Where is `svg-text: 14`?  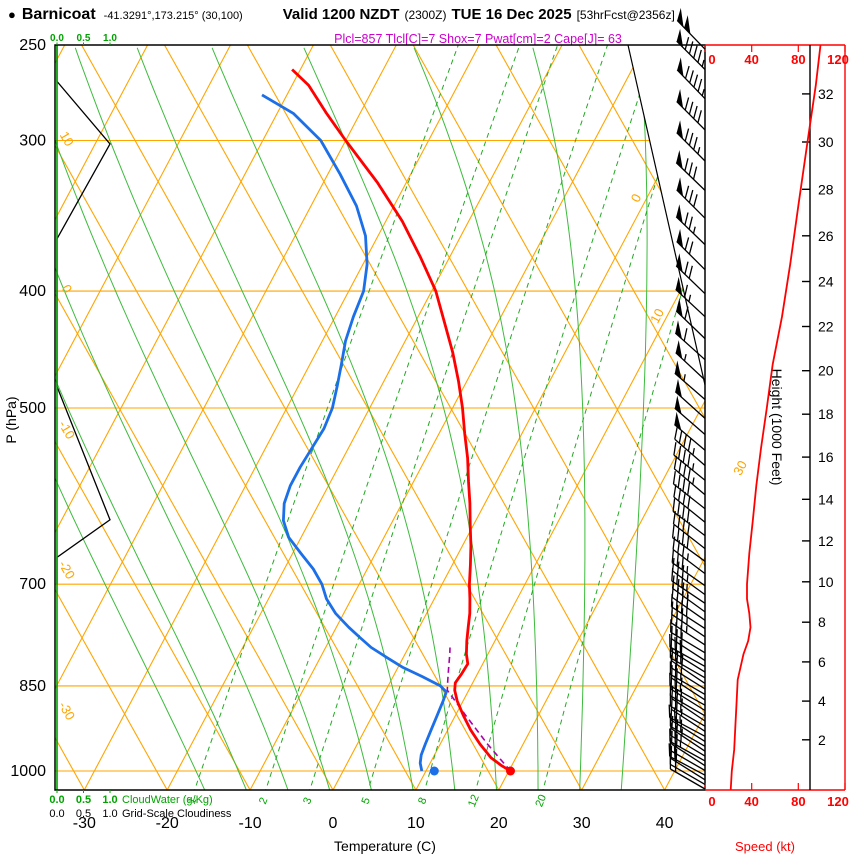
svg-text: 14 is located at coordinates (826, 499).